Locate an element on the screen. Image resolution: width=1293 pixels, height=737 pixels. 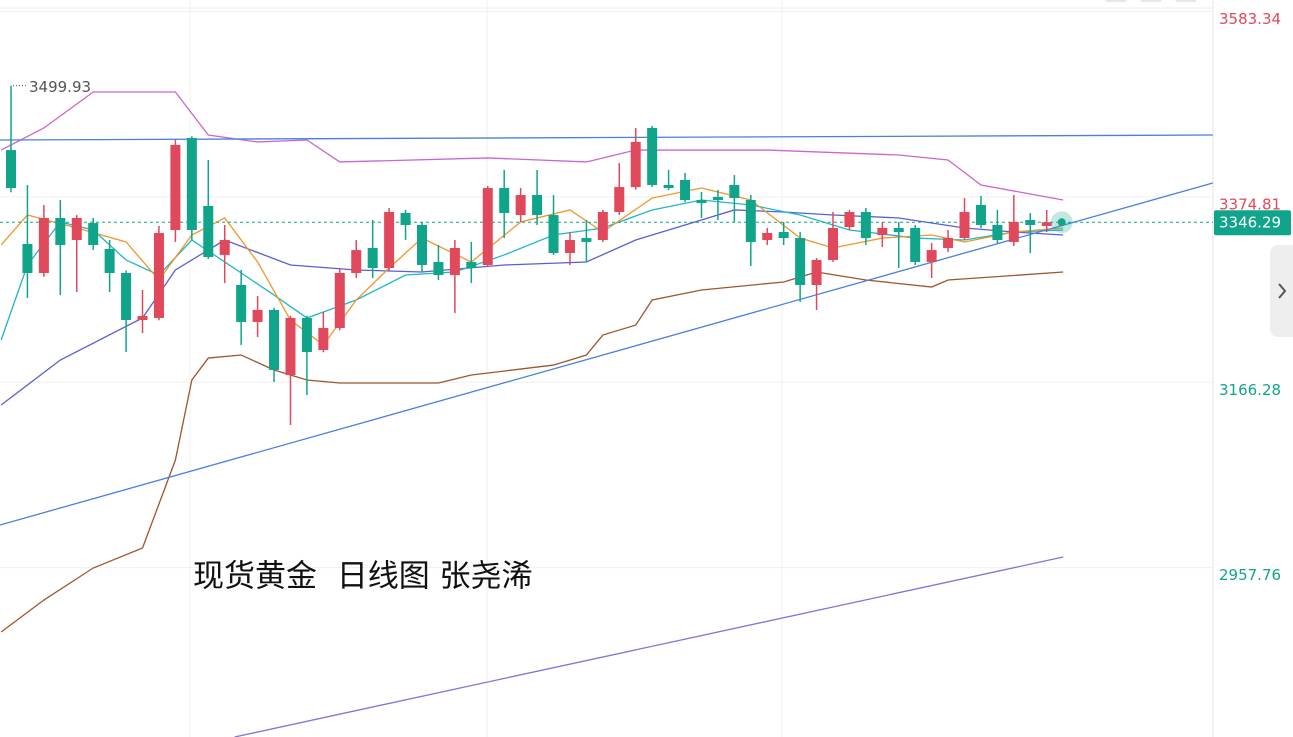
last-price-dot is located at coordinates (1061, 222).